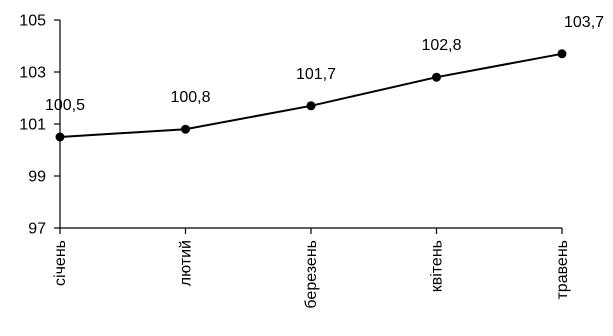 The height and width of the screenshot is (336, 613). I want to click on x-tick-label: квітень, so click(437, 266).